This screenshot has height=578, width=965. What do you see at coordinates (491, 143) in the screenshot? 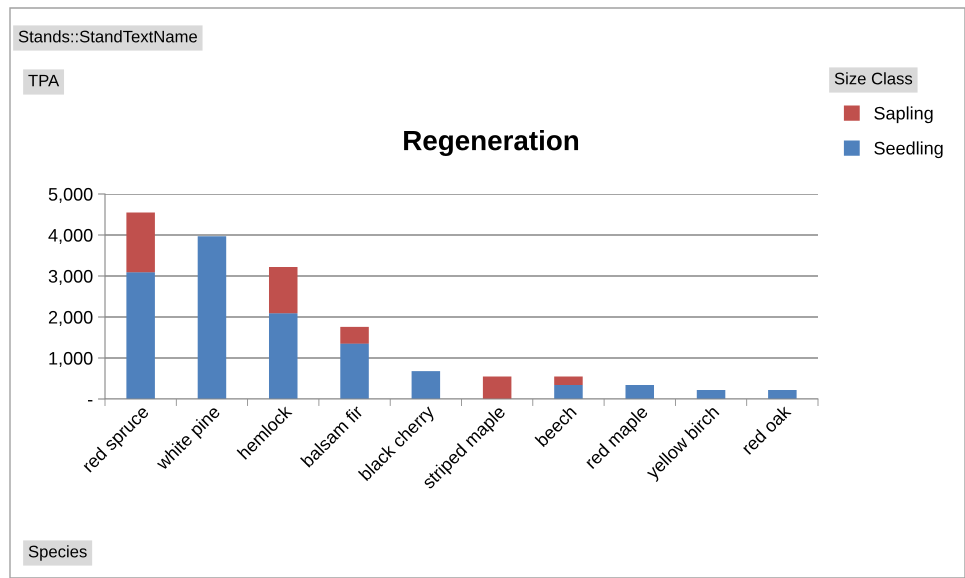
I see `chart-title: Regeneration` at bounding box center [491, 143].